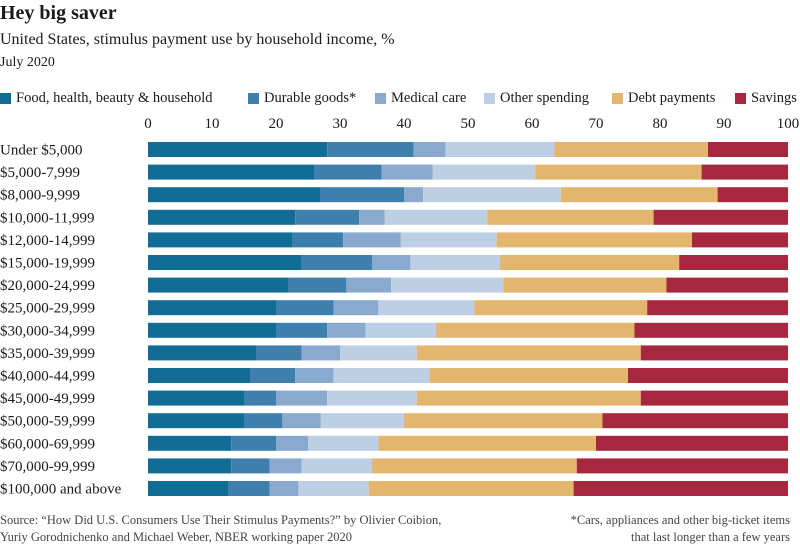  I want to click on legend-item: Debt payments, so click(663, 98).